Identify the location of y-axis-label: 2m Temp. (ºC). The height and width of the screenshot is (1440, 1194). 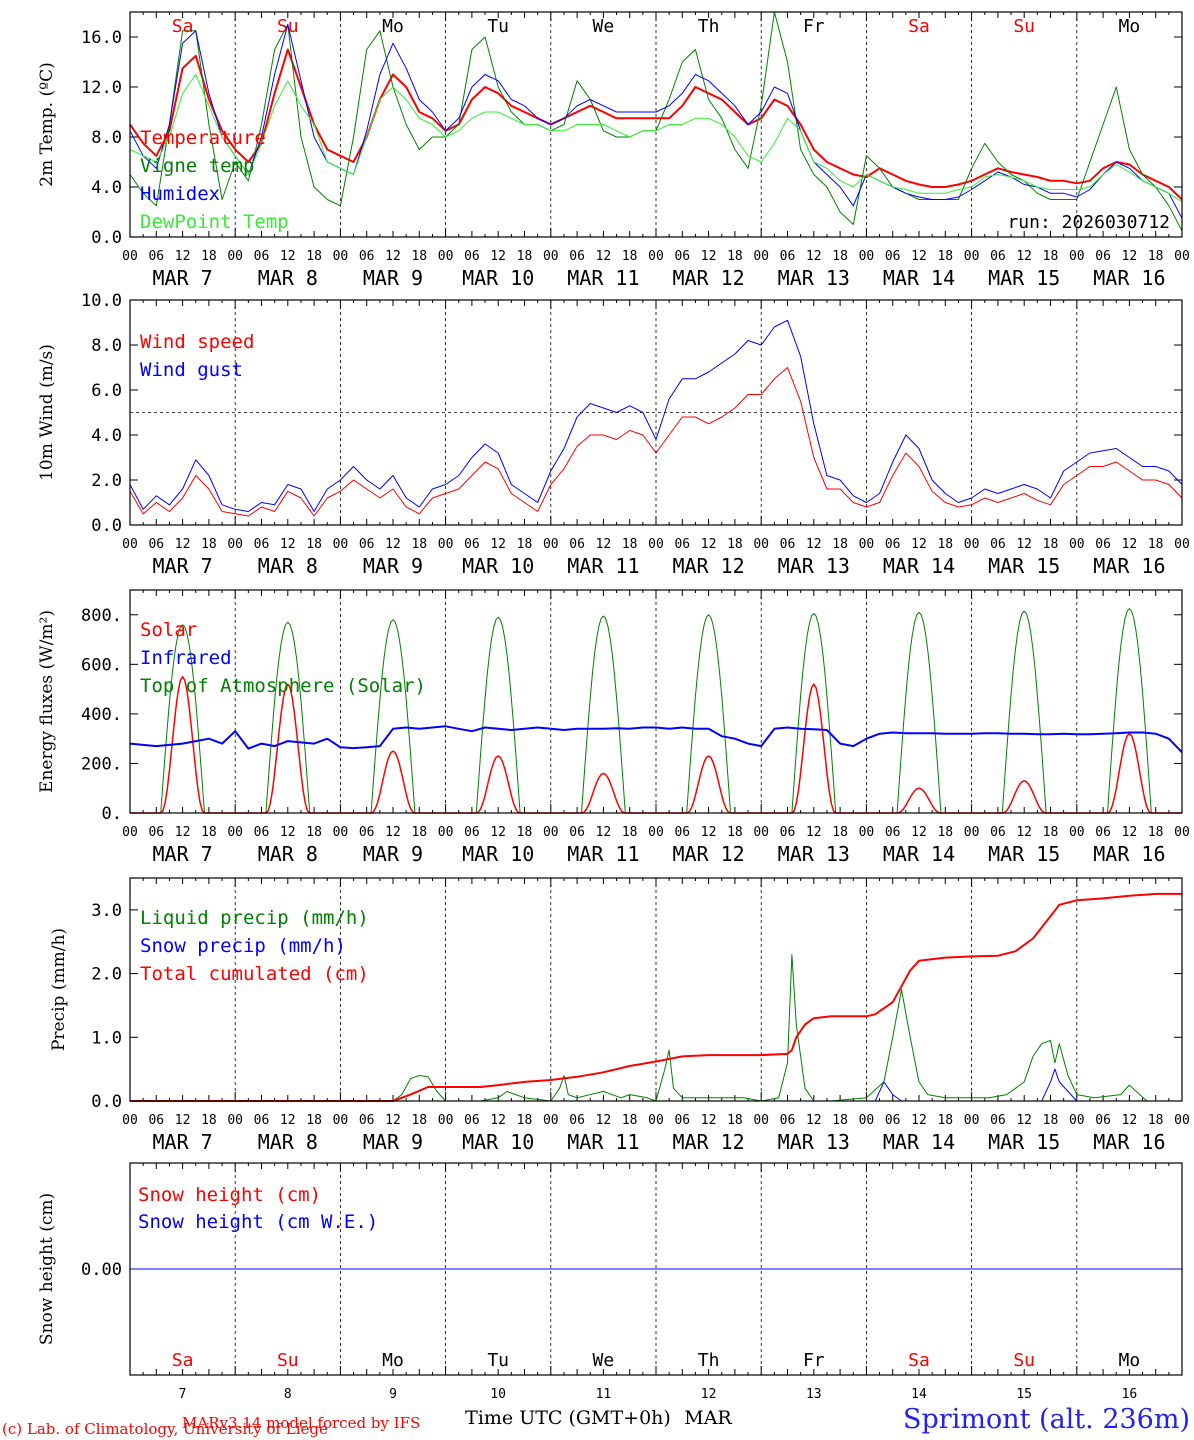
(47, 124).